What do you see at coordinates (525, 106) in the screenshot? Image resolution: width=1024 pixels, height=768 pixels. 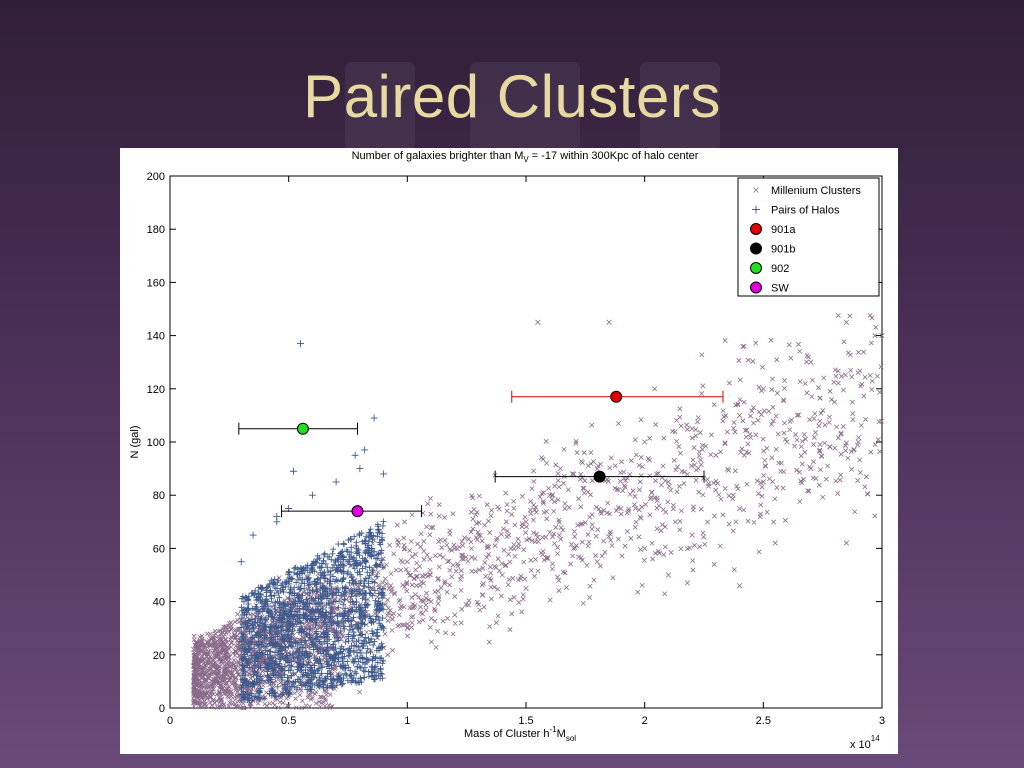 I see `title-ghost-block` at bounding box center [525, 106].